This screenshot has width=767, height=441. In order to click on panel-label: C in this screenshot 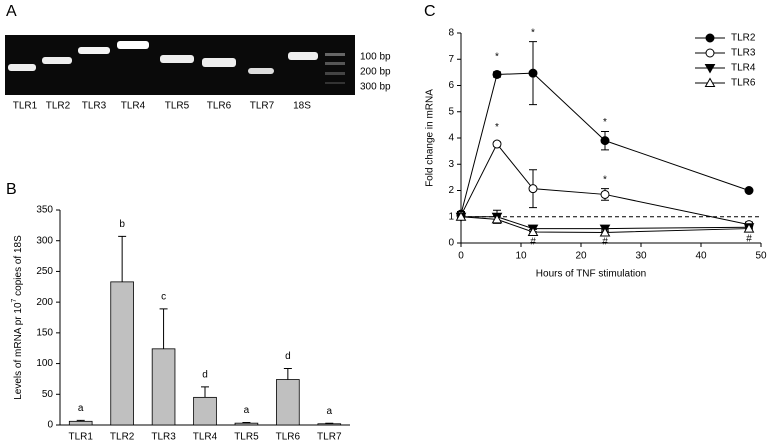, I will do `click(430, 11)`.